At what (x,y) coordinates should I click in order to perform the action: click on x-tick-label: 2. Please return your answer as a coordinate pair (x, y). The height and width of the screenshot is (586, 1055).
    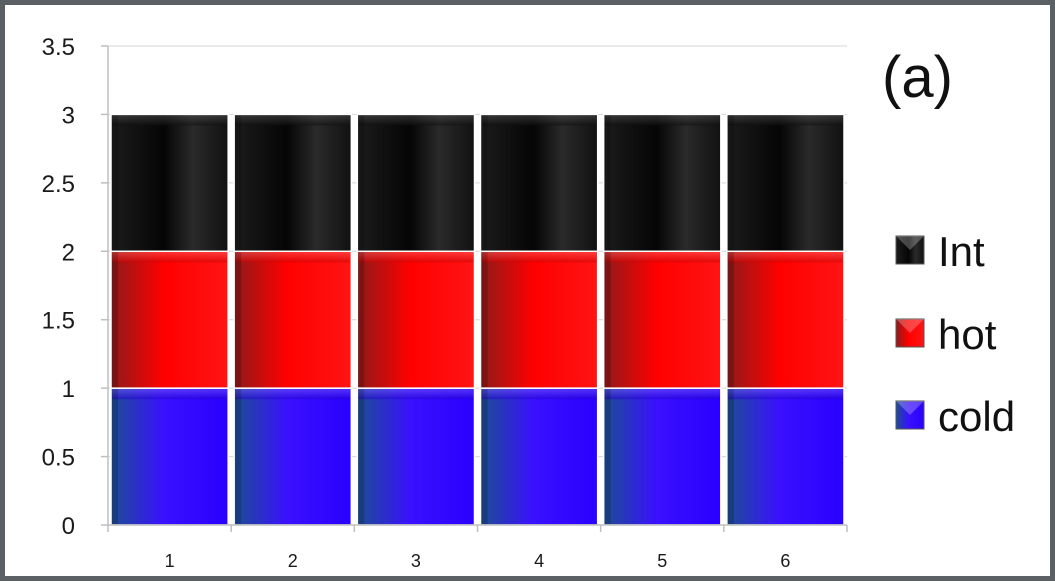
    Looking at the image, I should click on (293, 561).